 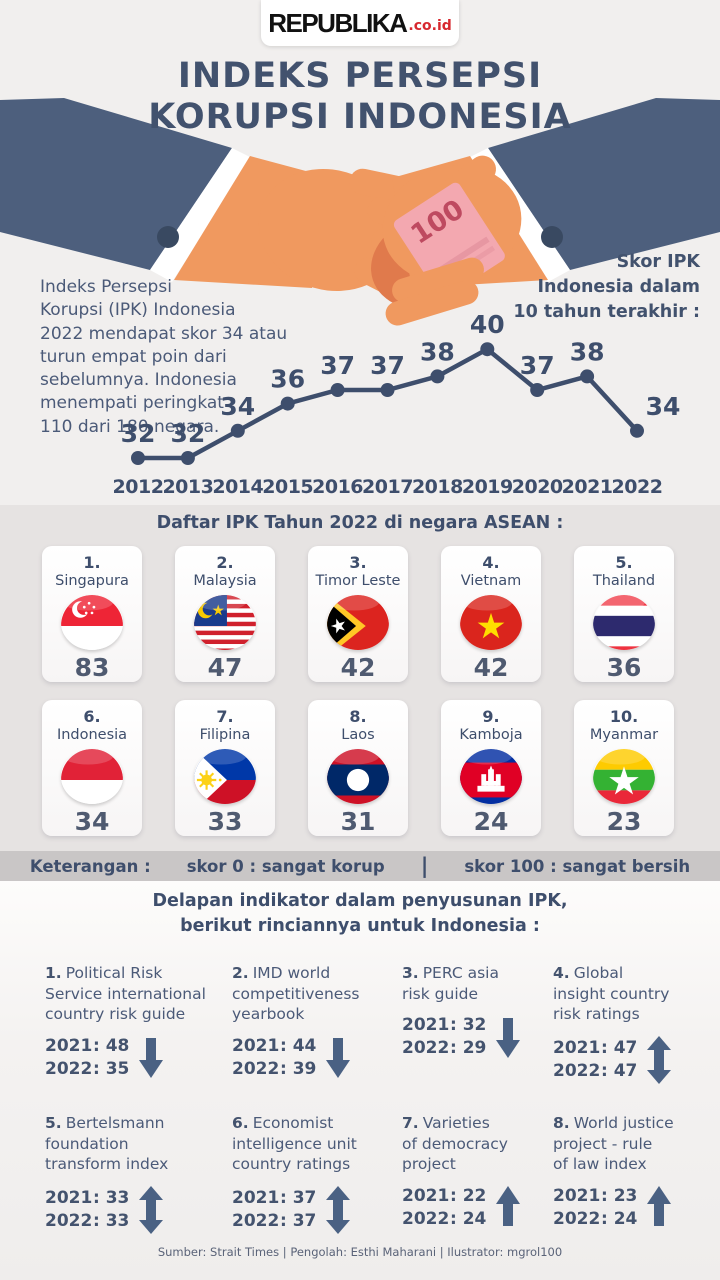 I want to click on indicator-2022-value: 2022: 24, so click(x=444, y=1218).